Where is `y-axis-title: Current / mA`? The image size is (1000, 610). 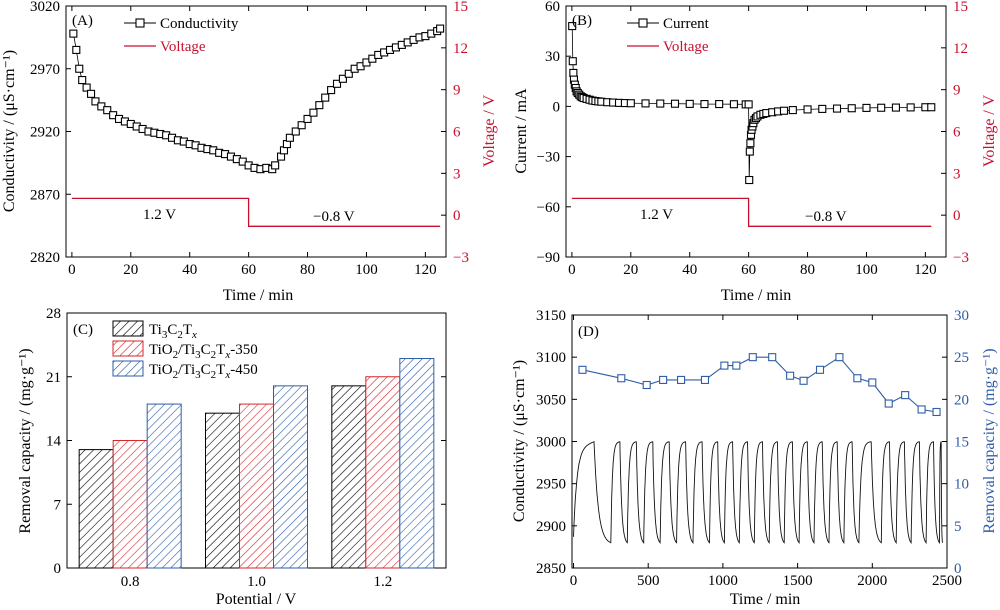 y-axis-title: Current / mA is located at coordinates (521, 131).